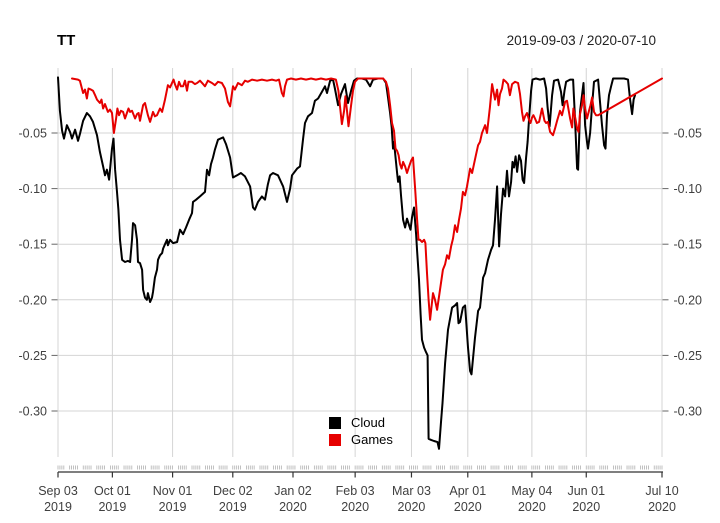 The image size is (720, 523). What do you see at coordinates (467, 491) in the screenshot?
I see `x-axis-label-month: Apr 01` at bounding box center [467, 491].